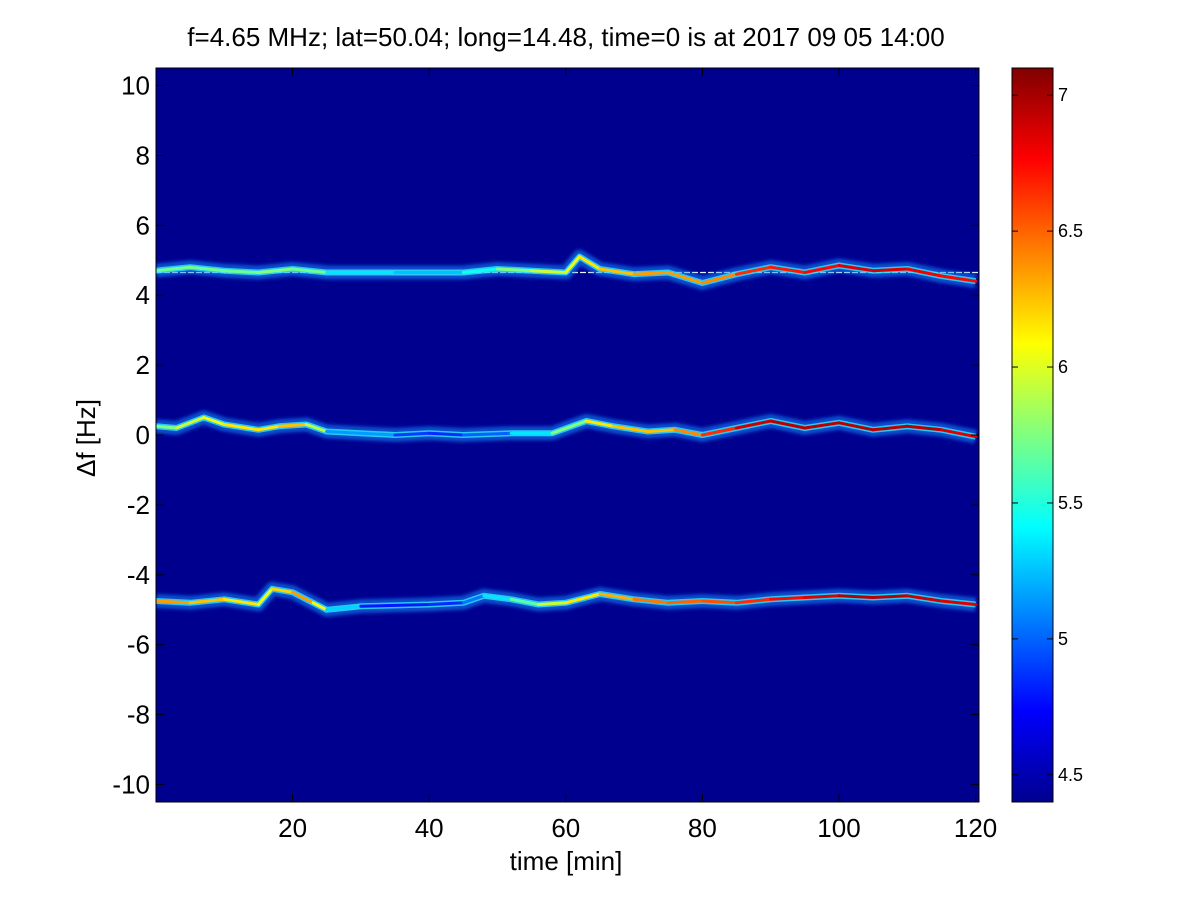  I want to click on y-axis-label: Δf [Hz], so click(86, 438).